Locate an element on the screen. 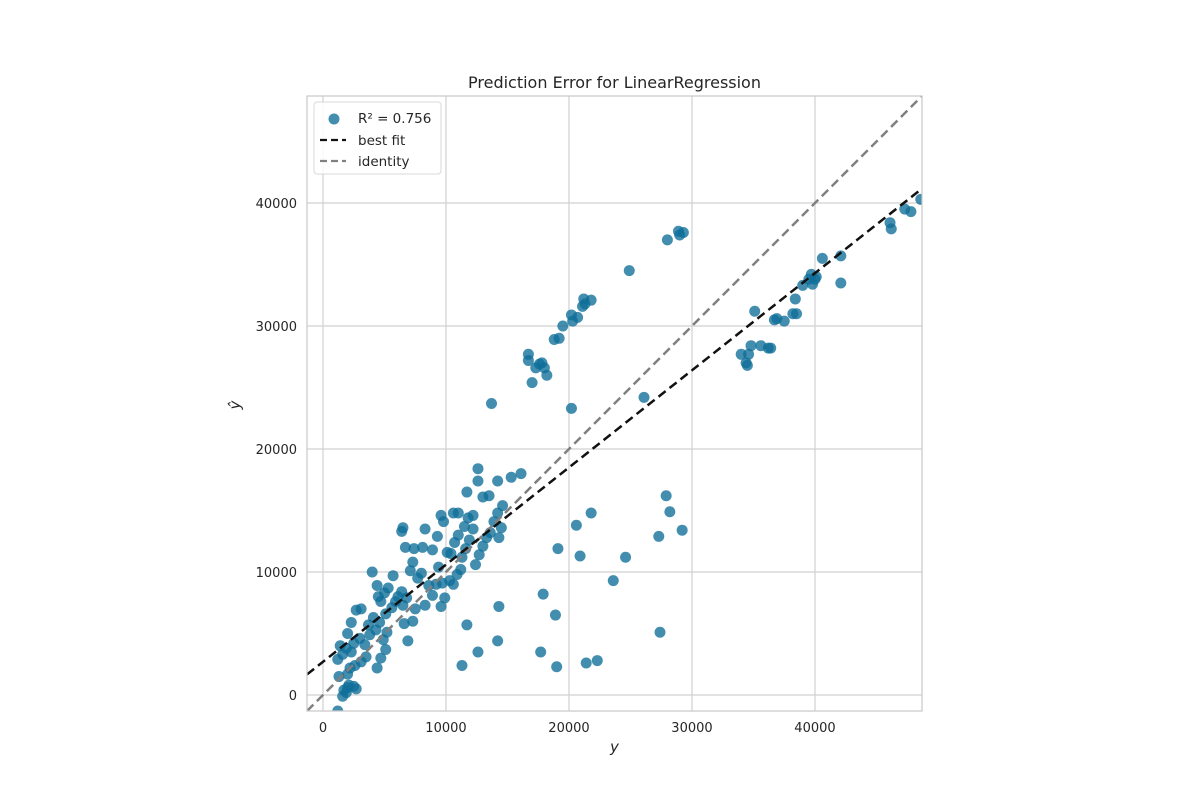 This screenshot has height=804, width=1200. x-tick-label: 40000 is located at coordinates (814, 728).